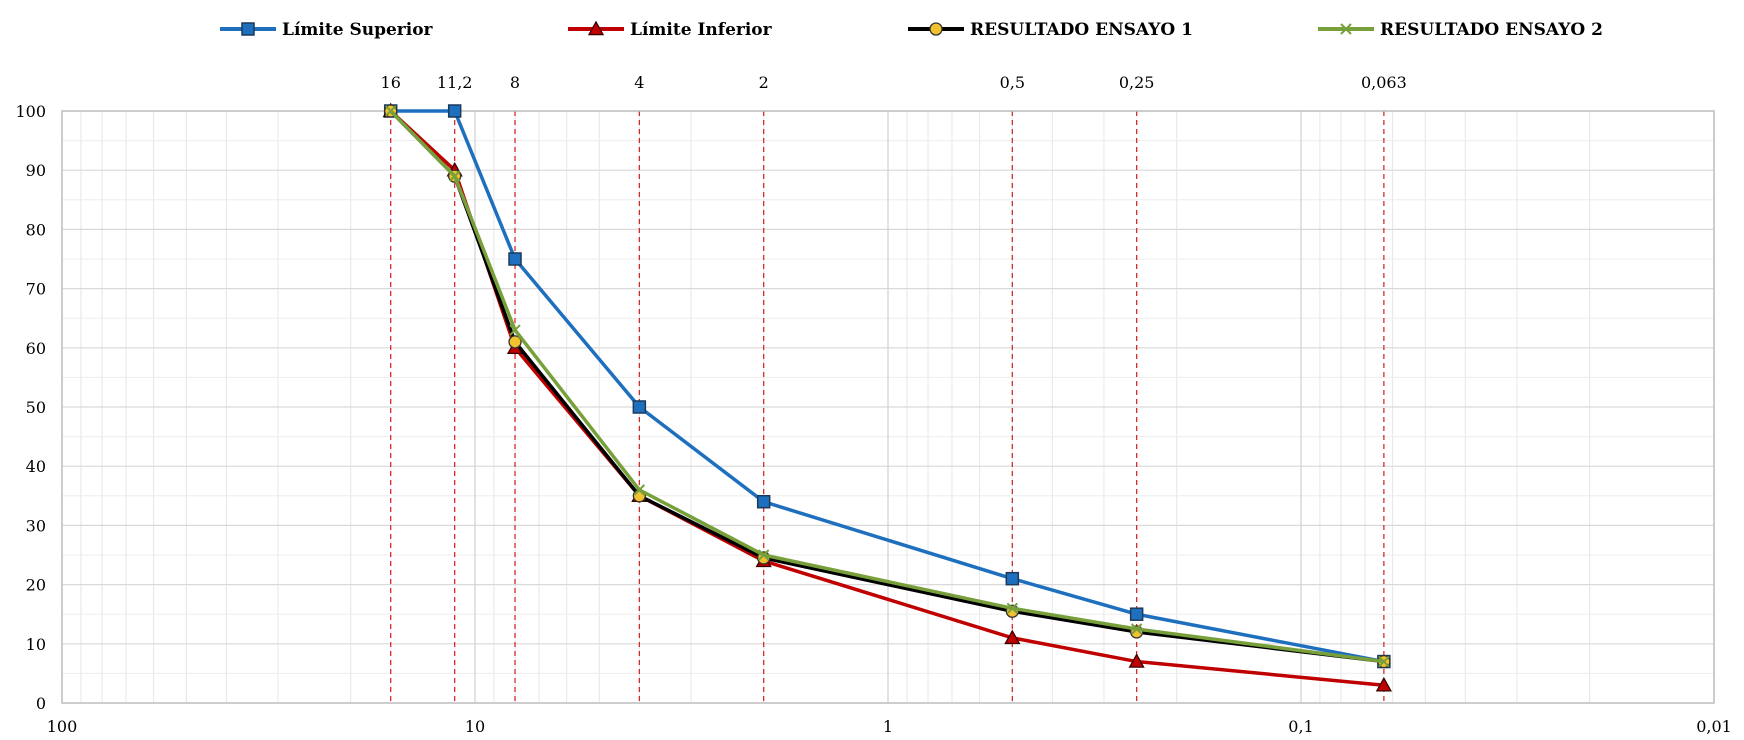  What do you see at coordinates (36, 229) in the screenshot?
I see `y-tick-label: 80` at bounding box center [36, 229].